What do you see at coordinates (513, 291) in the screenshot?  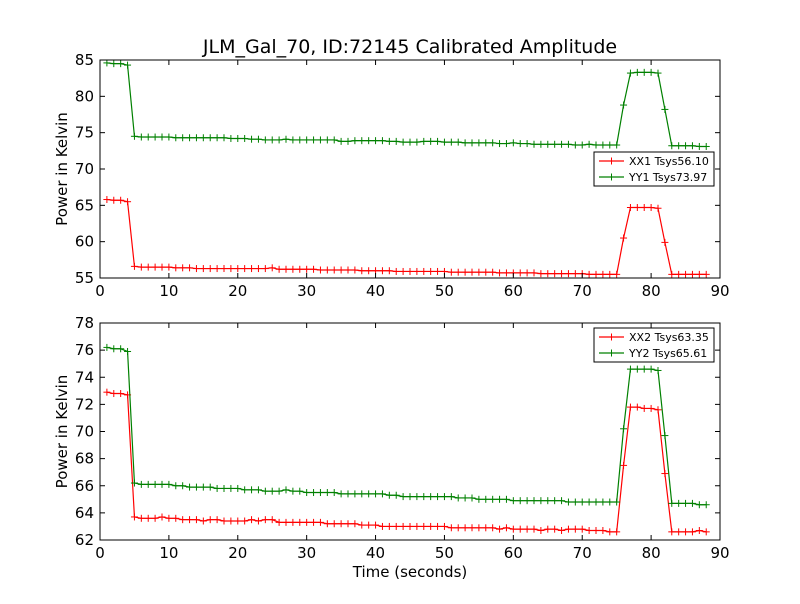 I see `chart-1-x-tick-label: 60` at bounding box center [513, 291].